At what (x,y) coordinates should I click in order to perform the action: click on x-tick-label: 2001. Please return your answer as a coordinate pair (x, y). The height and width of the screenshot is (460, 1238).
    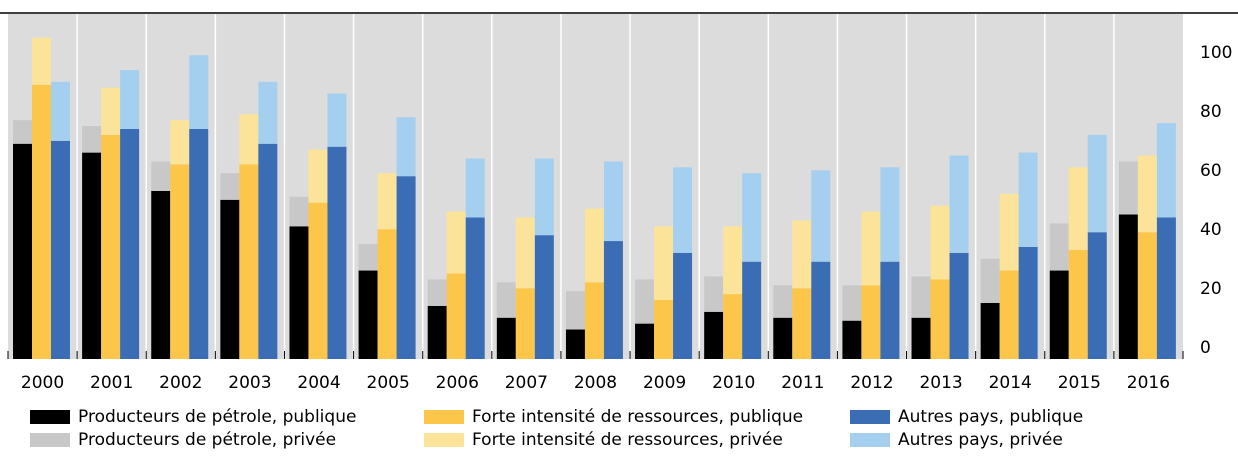
    Looking at the image, I should click on (111, 383).